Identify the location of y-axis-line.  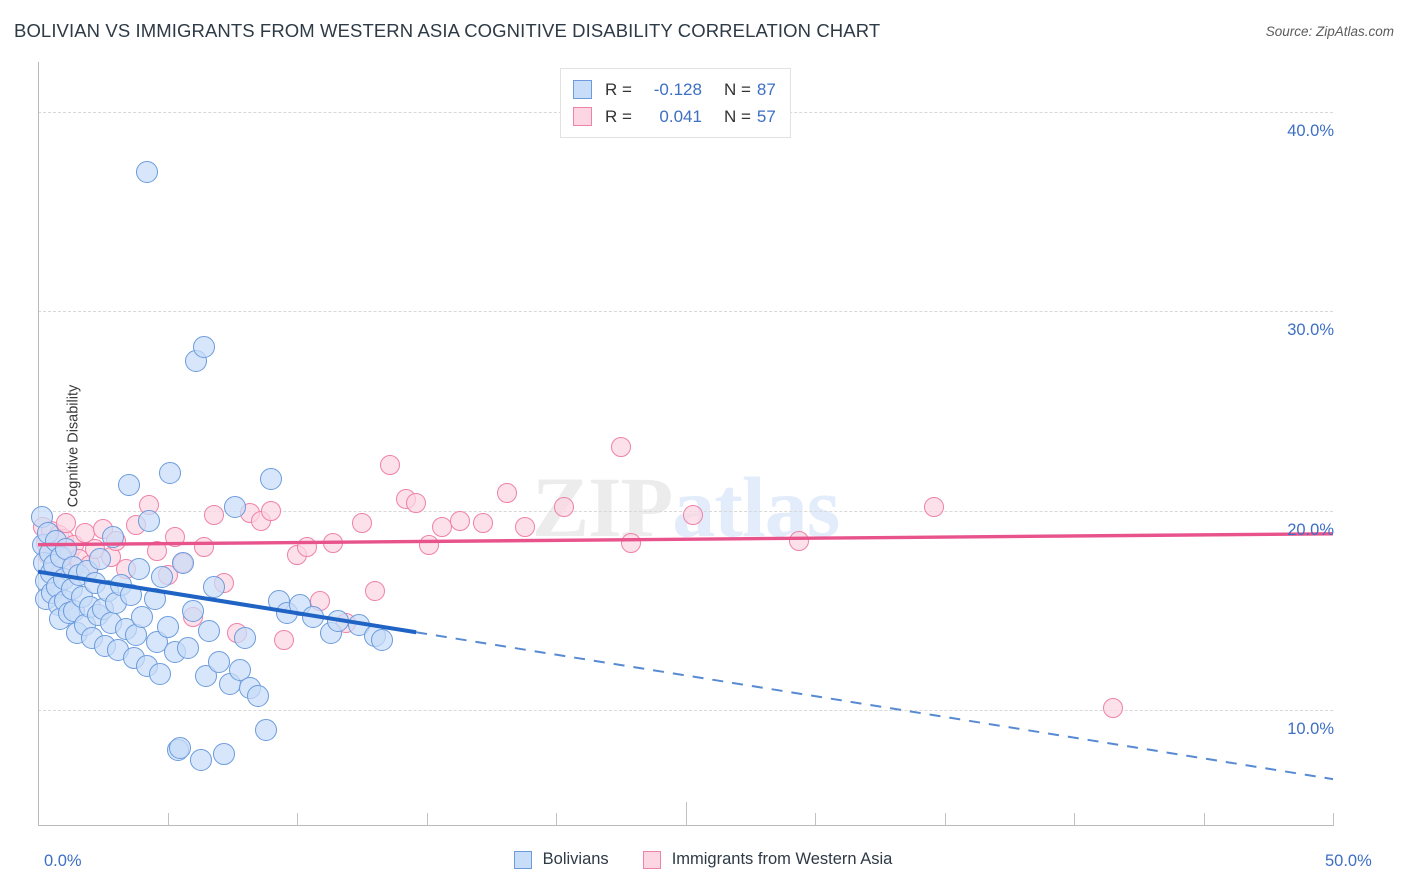
(38, 444).